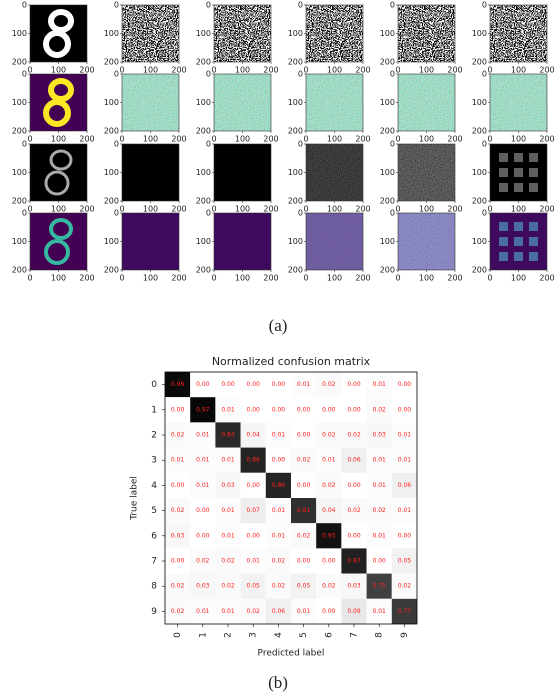 Image resolution: width=556 pixels, height=695 pixels. What do you see at coordinates (291, 361) in the screenshot?
I see `matrix-title: Normalized confusion matrix` at bounding box center [291, 361].